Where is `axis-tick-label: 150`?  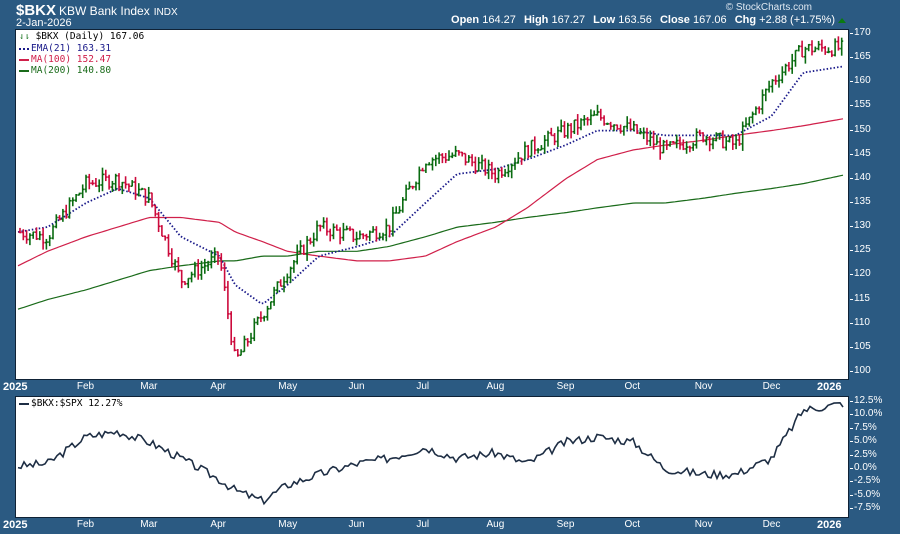
axis-tick-label: 150 is located at coordinates (862, 129).